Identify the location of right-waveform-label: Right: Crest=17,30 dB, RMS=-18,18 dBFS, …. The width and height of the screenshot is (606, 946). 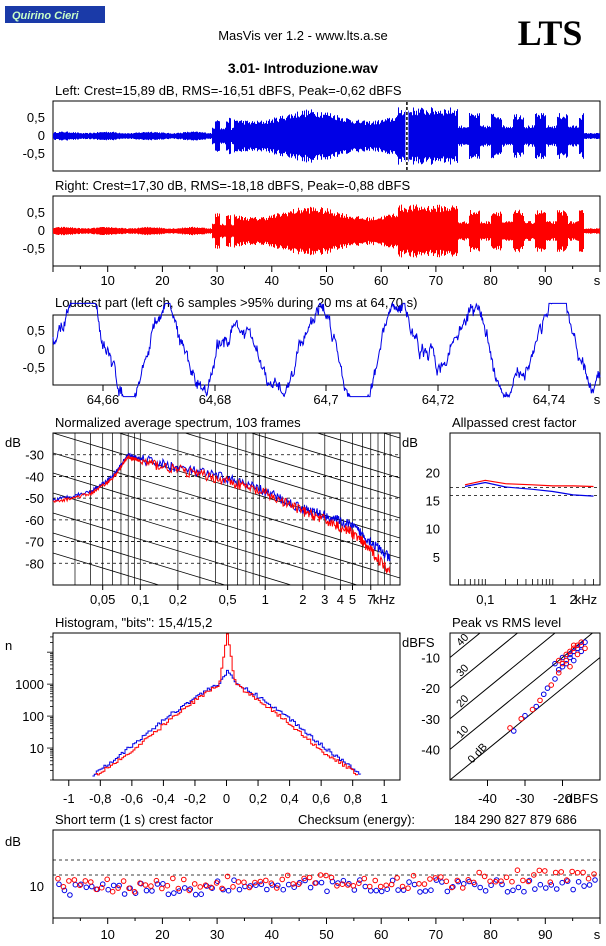
(232, 185).